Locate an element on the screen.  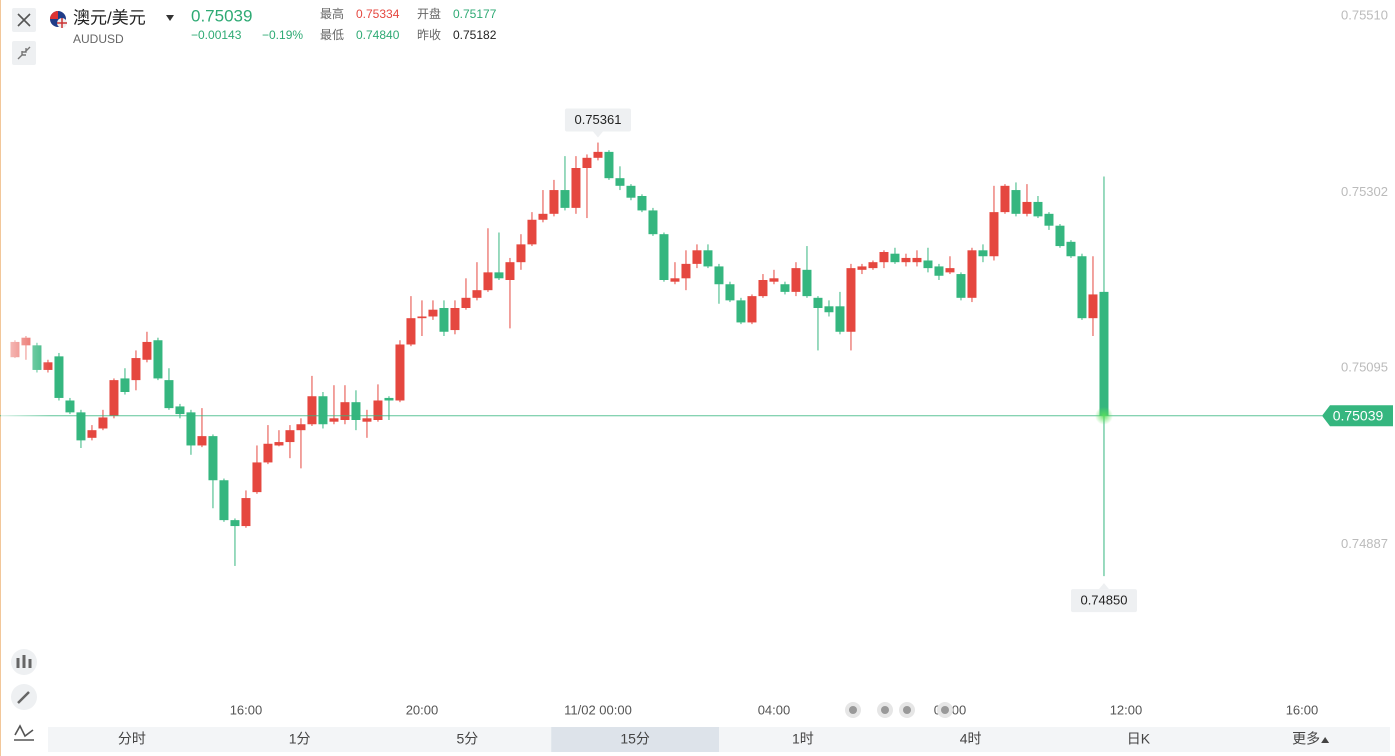
fade is located at coordinates (26, 360).